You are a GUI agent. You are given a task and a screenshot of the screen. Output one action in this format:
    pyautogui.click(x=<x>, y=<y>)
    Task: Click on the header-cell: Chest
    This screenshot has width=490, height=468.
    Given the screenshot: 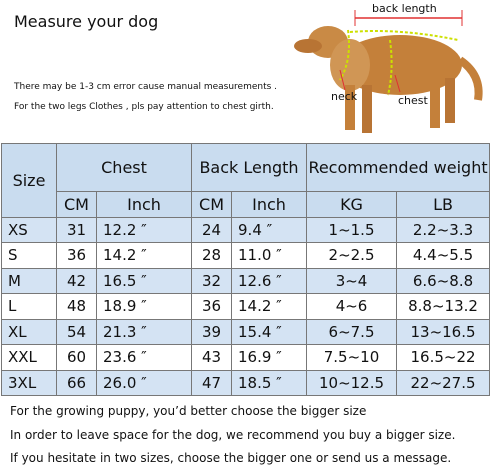 What is the action you would take?
    pyautogui.click(x=124, y=167)
    